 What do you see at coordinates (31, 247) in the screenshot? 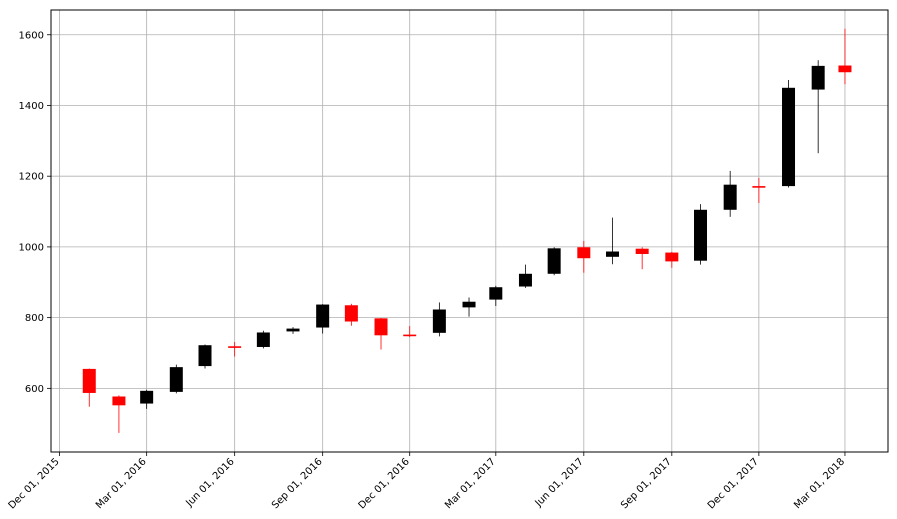
I see `y-tick-label: 1000` at bounding box center [31, 247].